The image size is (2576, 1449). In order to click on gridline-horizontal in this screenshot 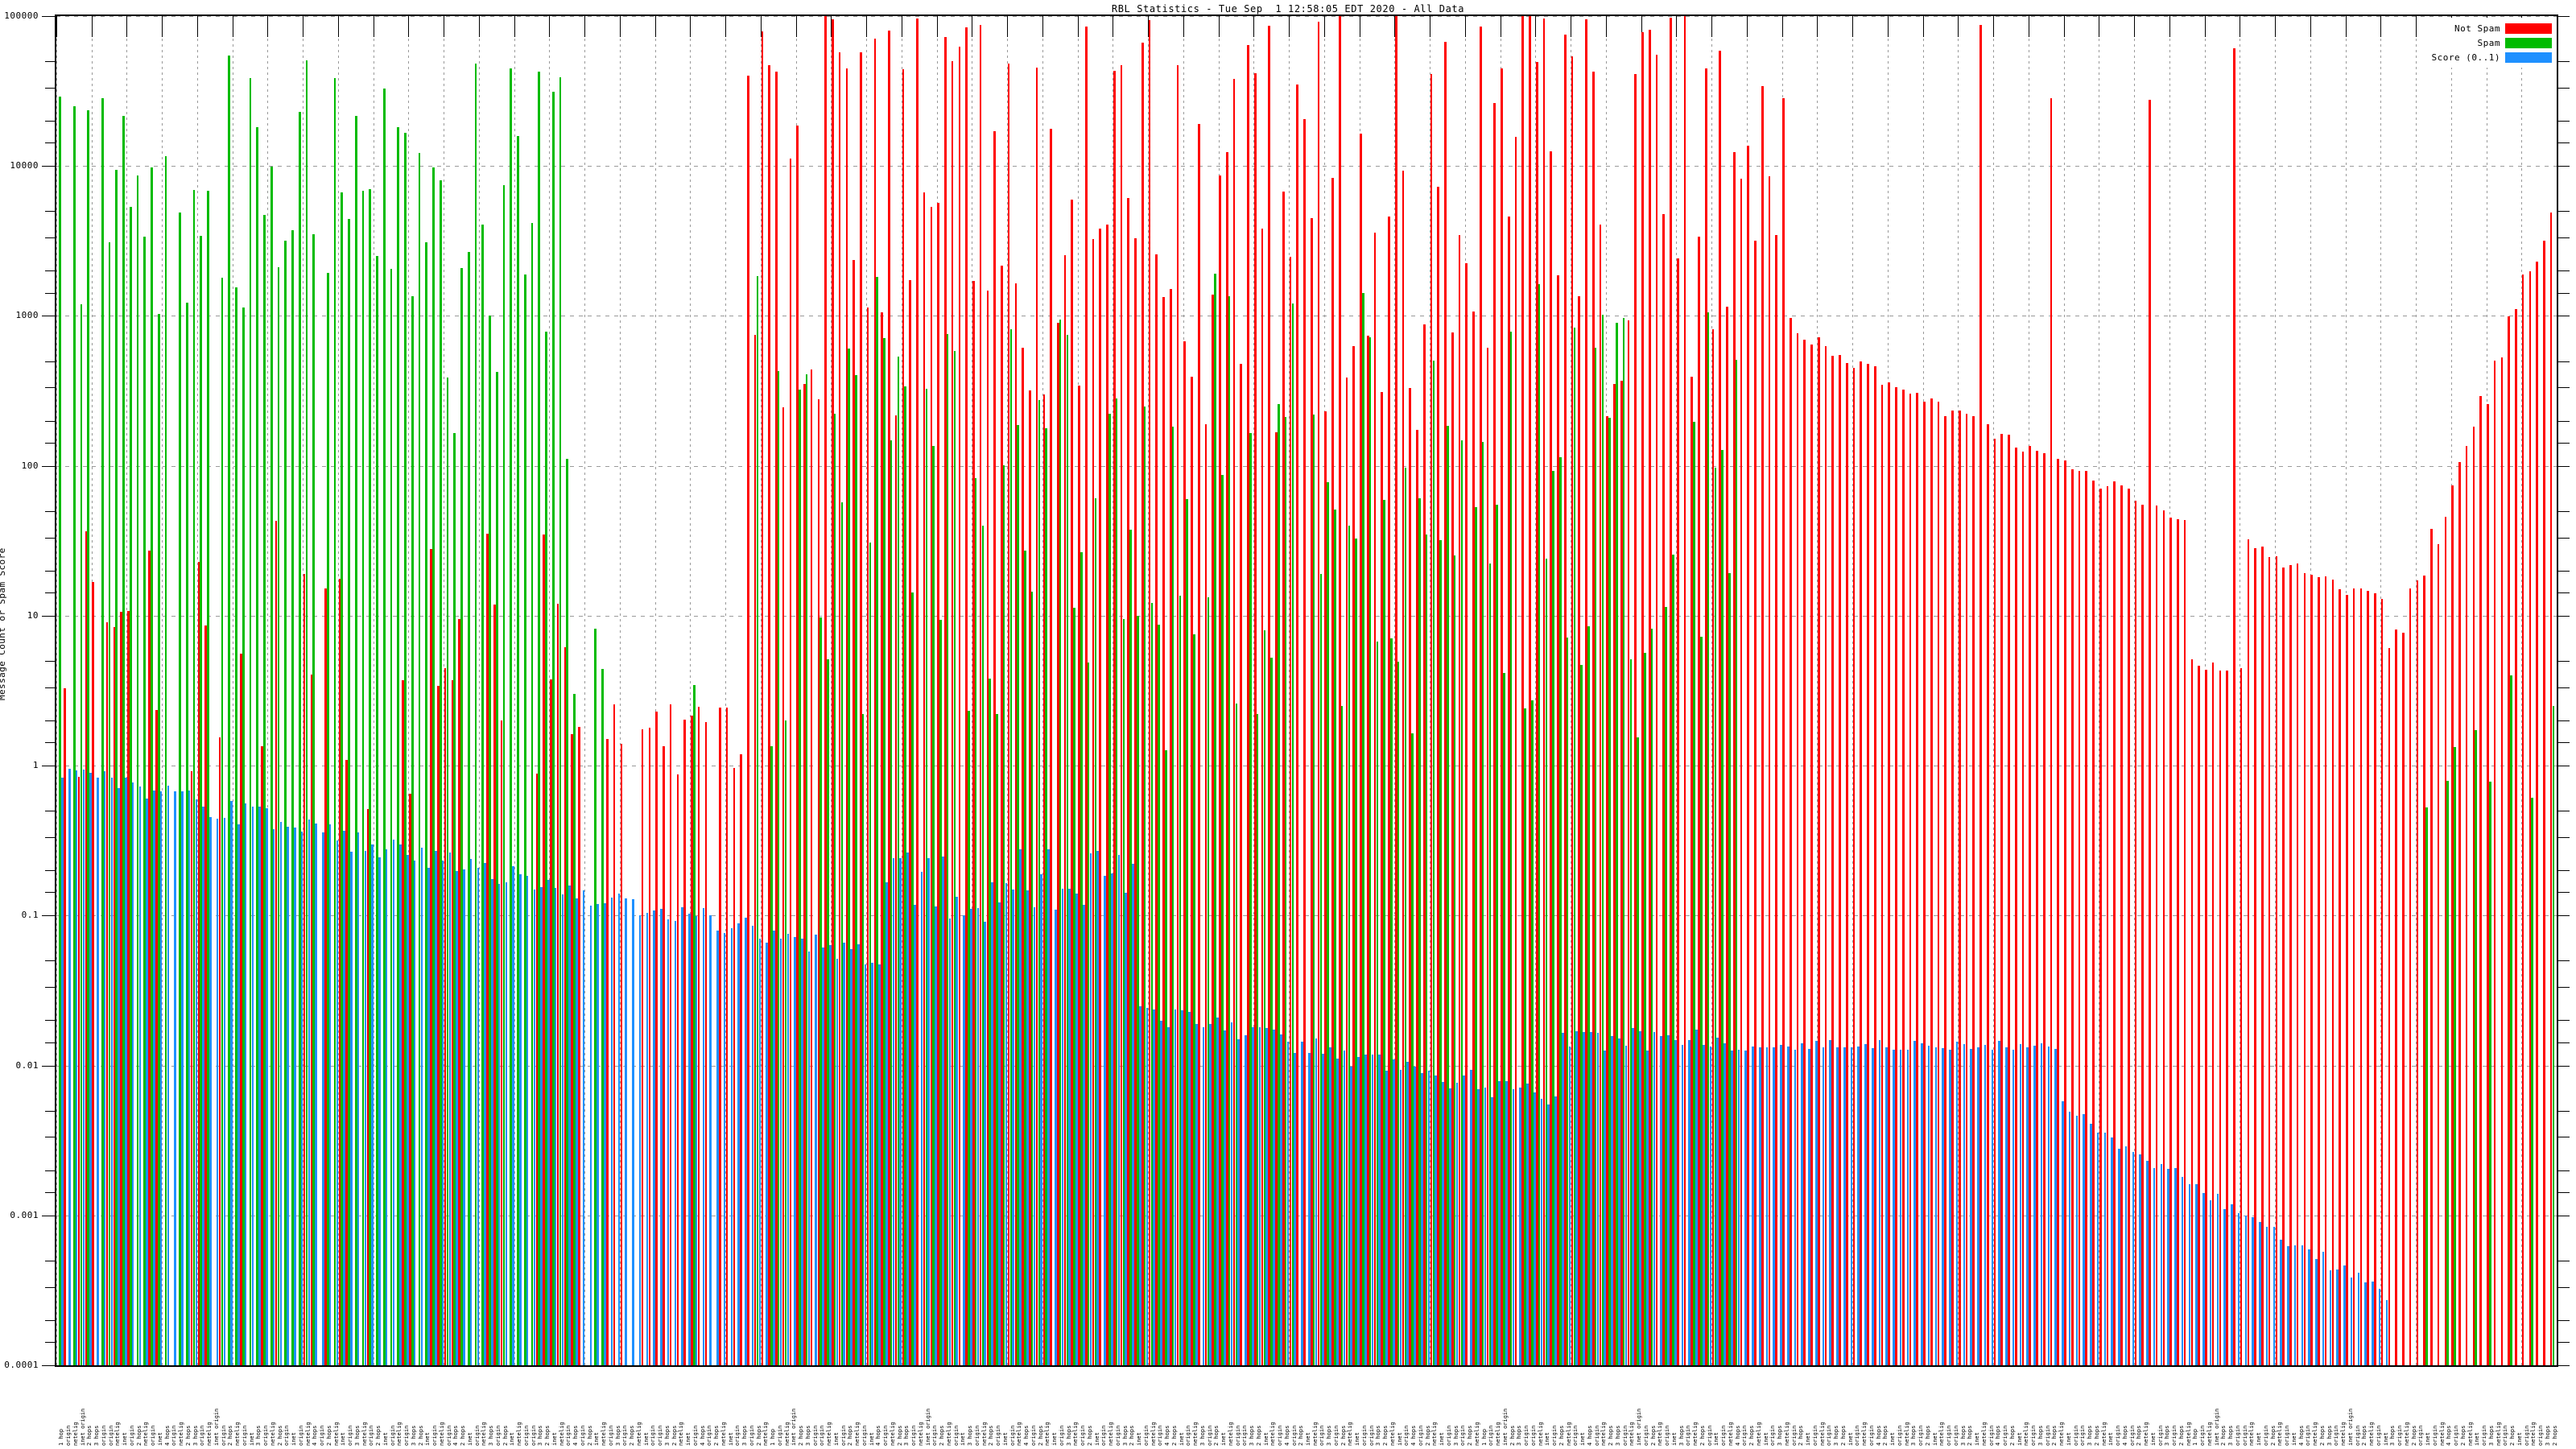, I will do `click(1306, 916)`.